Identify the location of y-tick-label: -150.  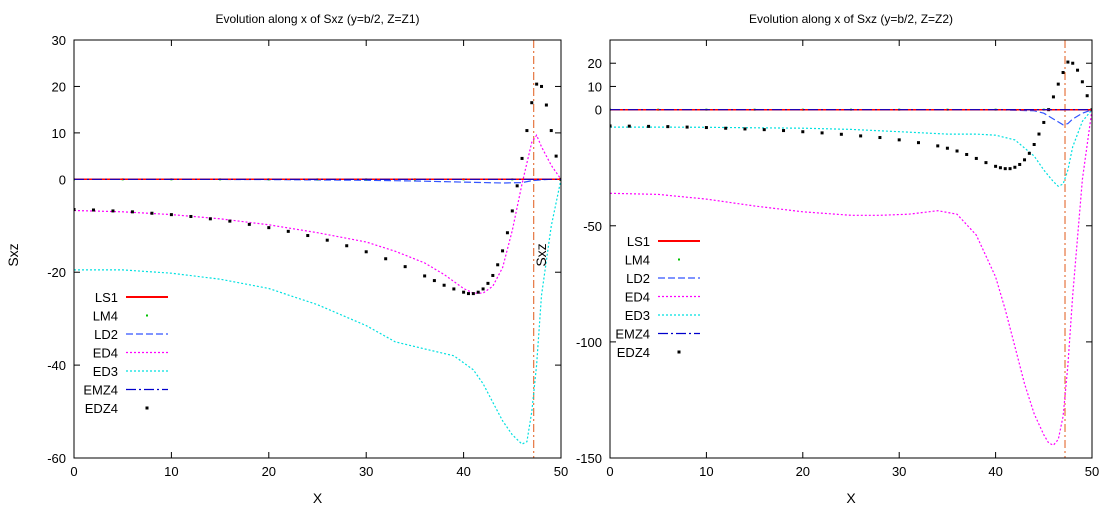
(589, 458).